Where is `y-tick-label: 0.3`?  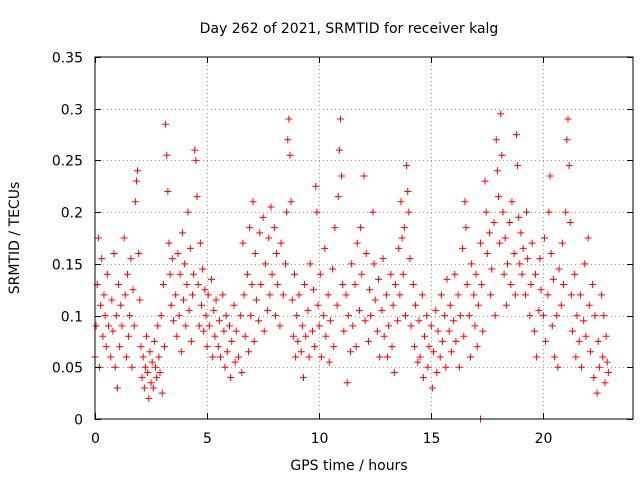
y-tick-label: 0.3 is located at coordinates (72, 111).